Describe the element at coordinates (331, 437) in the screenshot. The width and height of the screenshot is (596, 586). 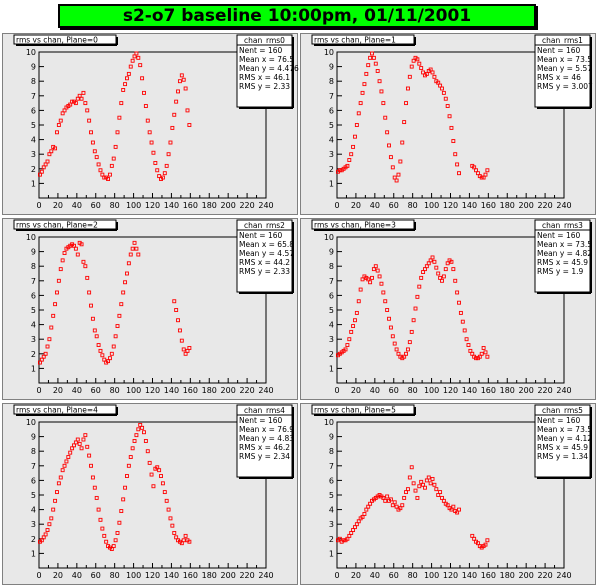
I see `y-tick-label: 9` at that location.